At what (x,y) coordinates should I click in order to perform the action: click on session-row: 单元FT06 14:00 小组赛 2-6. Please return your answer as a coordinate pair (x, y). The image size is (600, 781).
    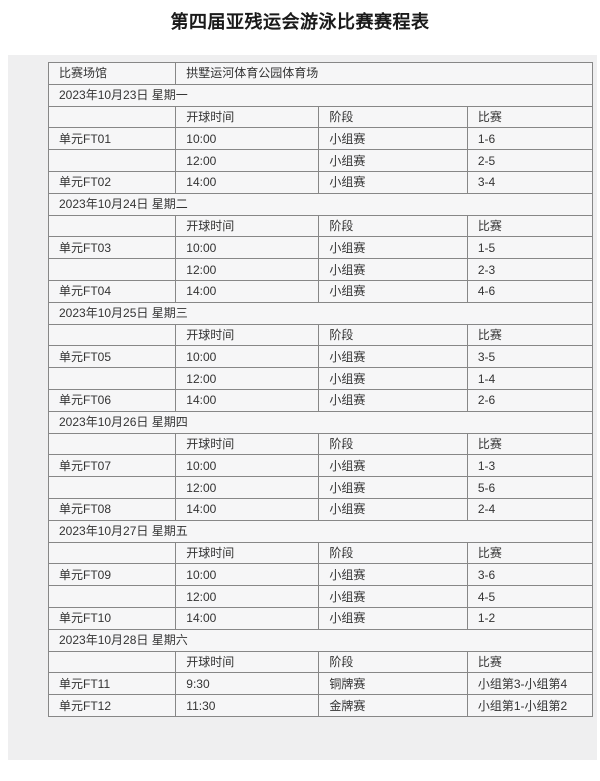
    Looking at the image, I should click on (320, 400).